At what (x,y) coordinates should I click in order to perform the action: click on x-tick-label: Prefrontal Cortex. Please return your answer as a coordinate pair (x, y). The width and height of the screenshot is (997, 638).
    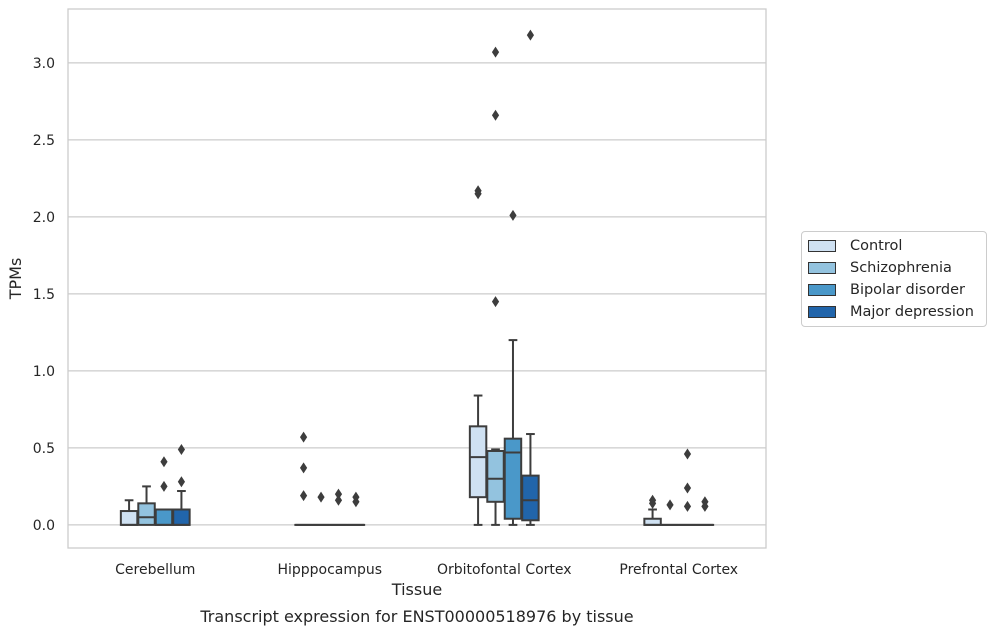
    Looking at the image, I should click on (678, 570).